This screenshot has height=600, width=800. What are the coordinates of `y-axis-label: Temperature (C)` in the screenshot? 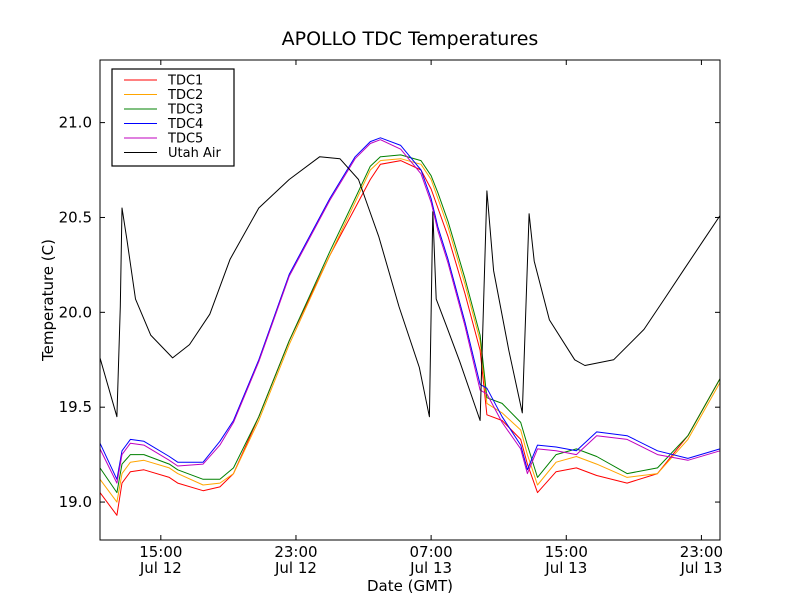 It's located at (48, 300).